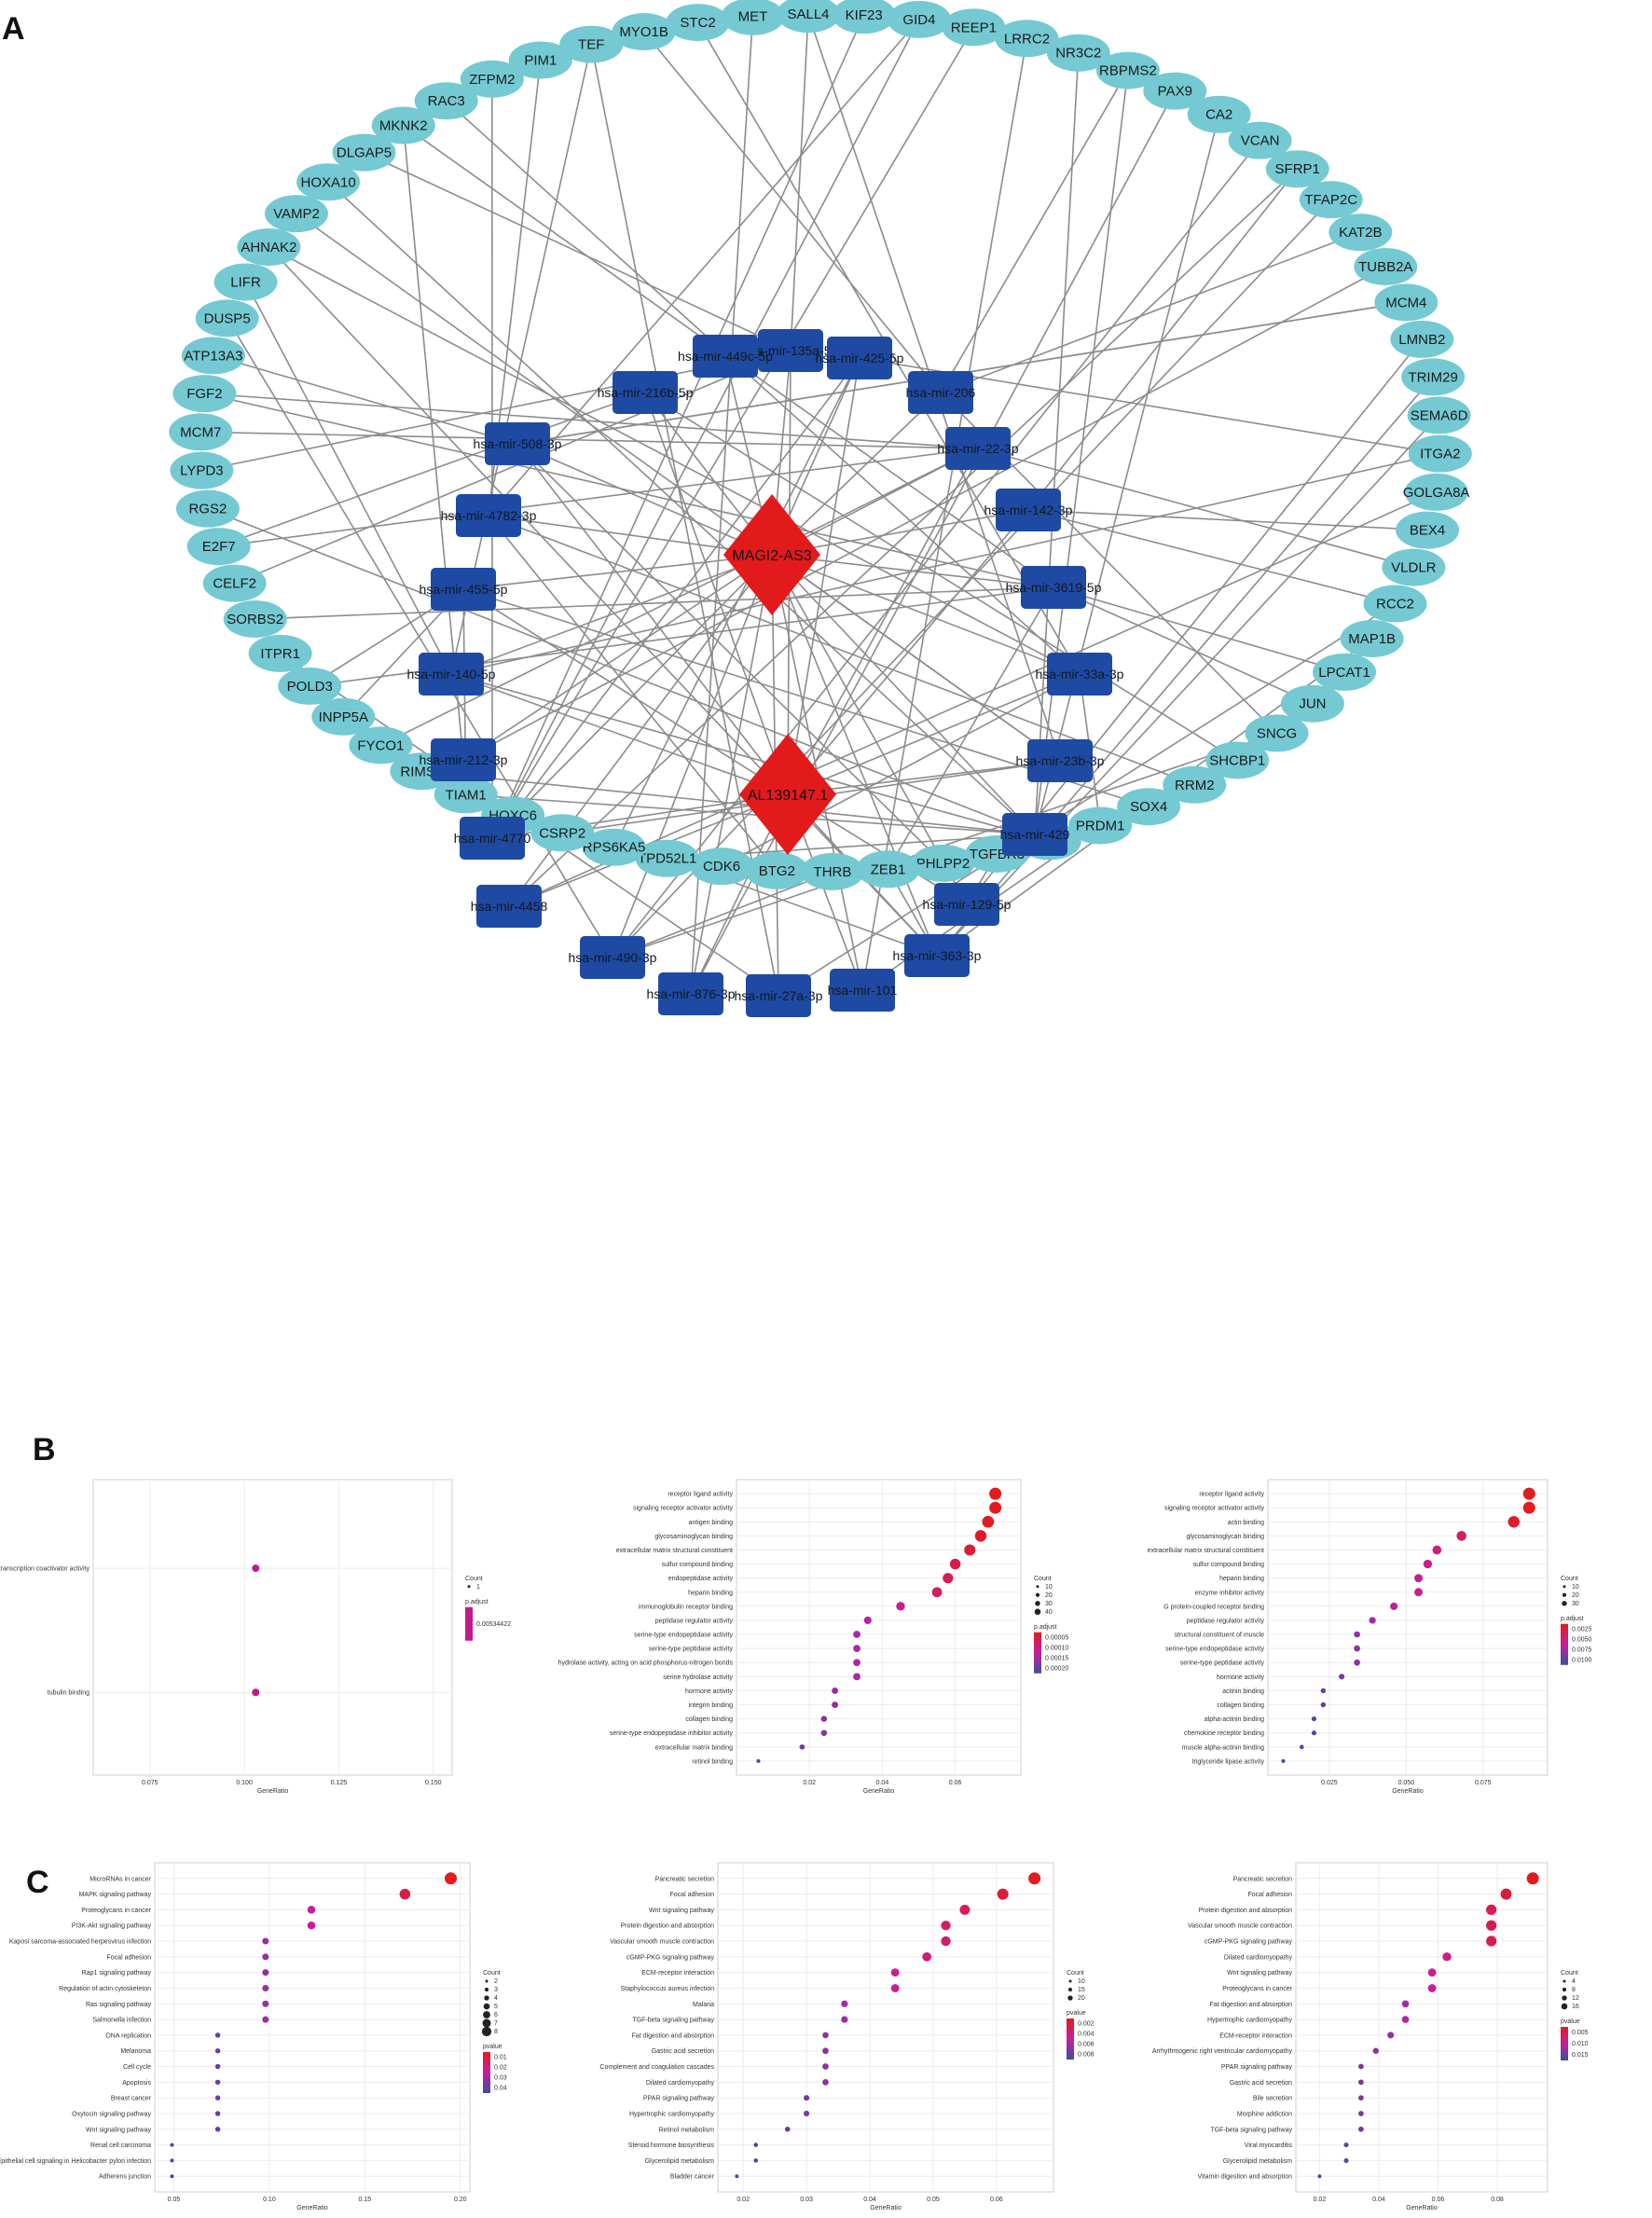 This screenshot has height=2218, width=1652. Describe the element at coordinates (725, 356) in the screenshot. I see `mirna-node-hsa-mir-449c-5p: hsa-mir-449c-5p` at that location.